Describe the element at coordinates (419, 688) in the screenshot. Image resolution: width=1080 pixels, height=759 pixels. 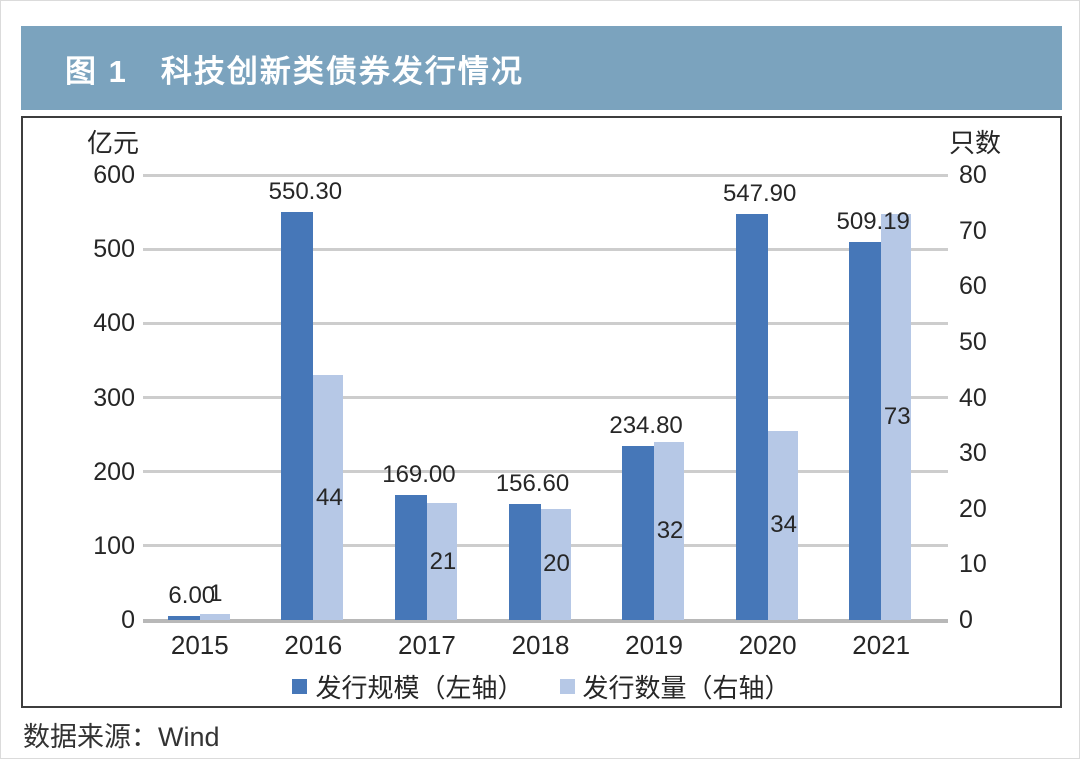
I see `legend-label: 发行规模（左轴）` at that location.